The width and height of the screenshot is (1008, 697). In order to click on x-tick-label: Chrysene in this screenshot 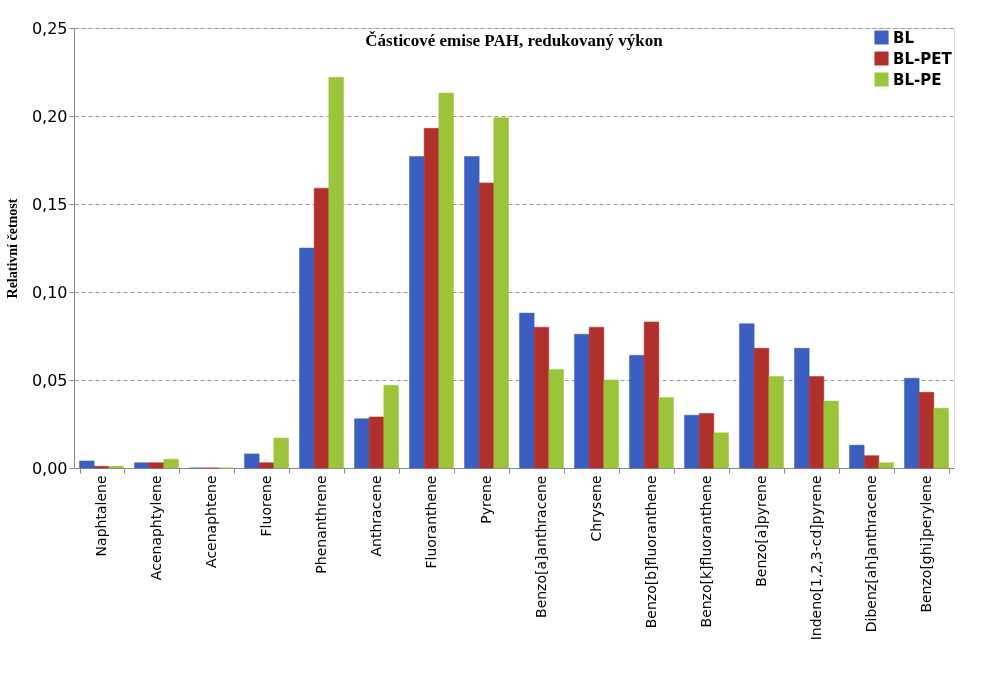, I will do `click(596, 508)`.